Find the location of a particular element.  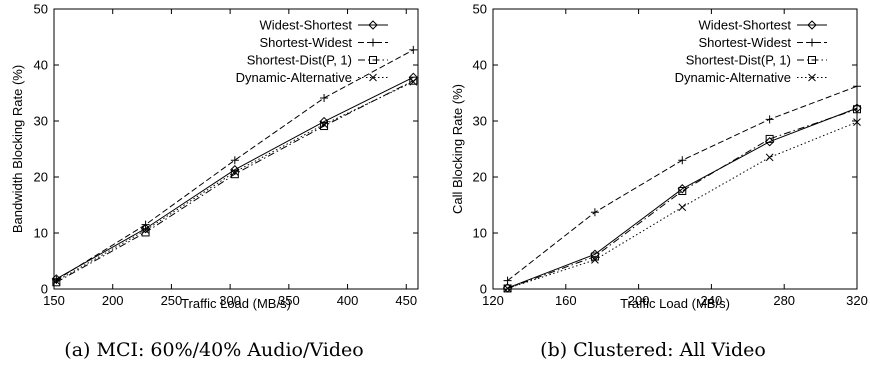

x-tick-label: 160 is located at coordinates (566, 300).